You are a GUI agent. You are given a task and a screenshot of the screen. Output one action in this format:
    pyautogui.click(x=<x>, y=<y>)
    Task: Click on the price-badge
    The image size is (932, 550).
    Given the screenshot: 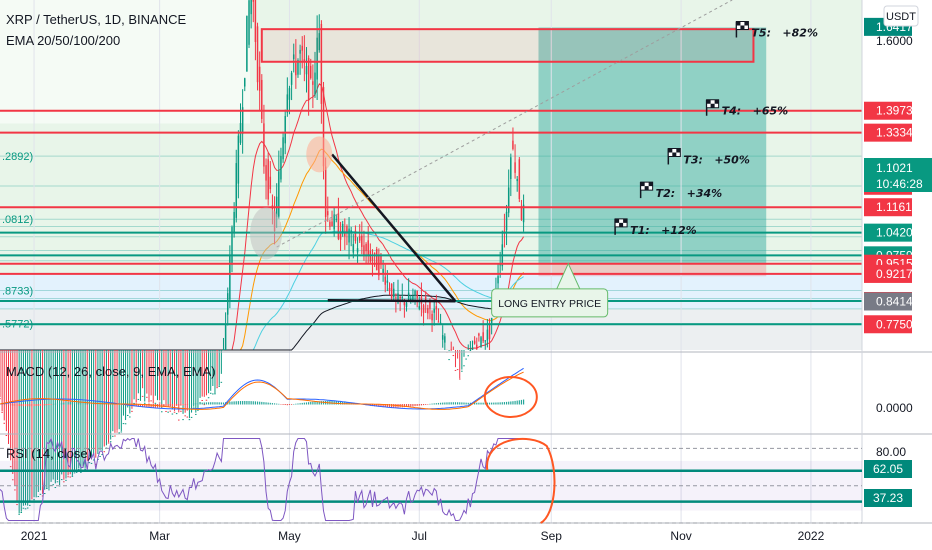 What is the action you would take?
    pyautogui.click(x=888, y=273)
    